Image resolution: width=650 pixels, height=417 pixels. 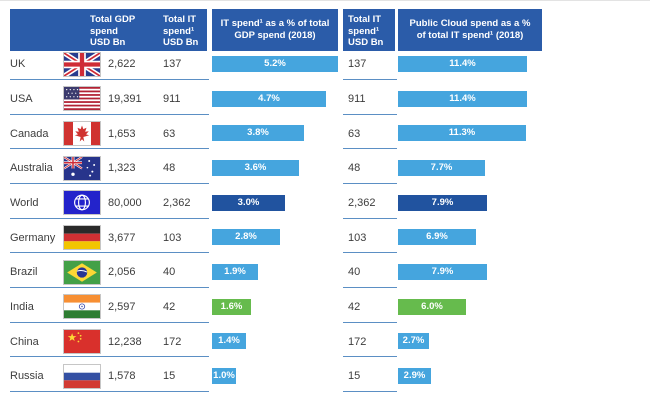 I want to click on canada-flag-icon, so click(x=82, y=133).